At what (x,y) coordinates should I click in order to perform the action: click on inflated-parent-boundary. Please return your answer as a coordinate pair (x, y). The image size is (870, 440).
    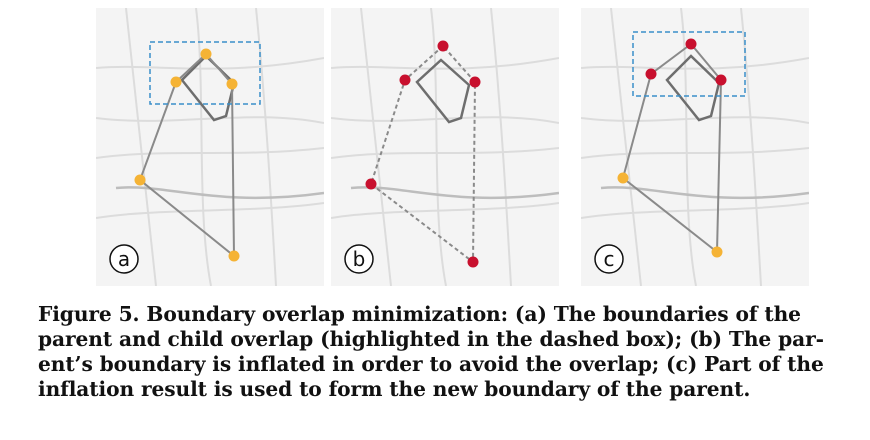
    Looking at the image, I should click on (423, 154).